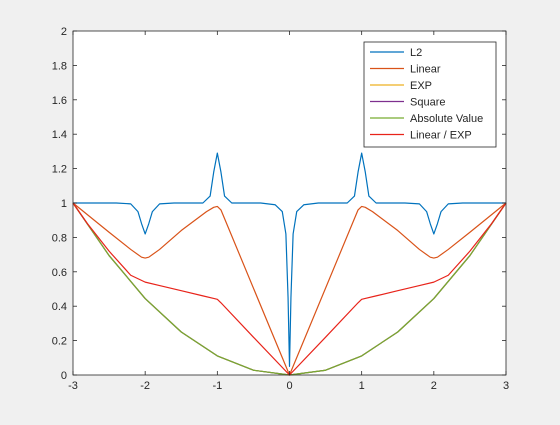  Describe the element at coordinates (425, 70) in the screenshot. I see `legend-label: Linear` at that location.